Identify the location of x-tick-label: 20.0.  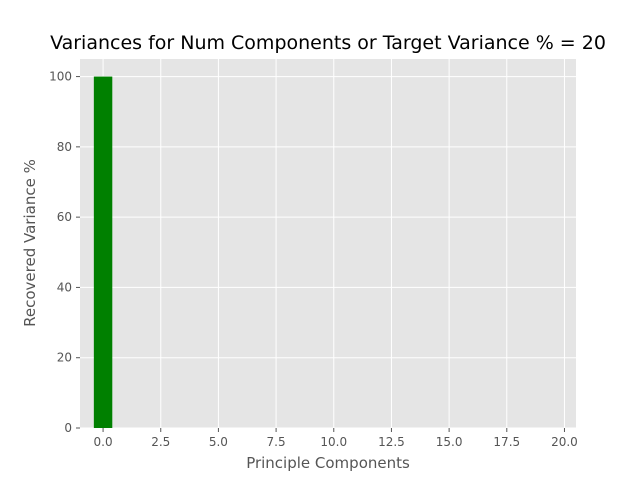
(564, 442).